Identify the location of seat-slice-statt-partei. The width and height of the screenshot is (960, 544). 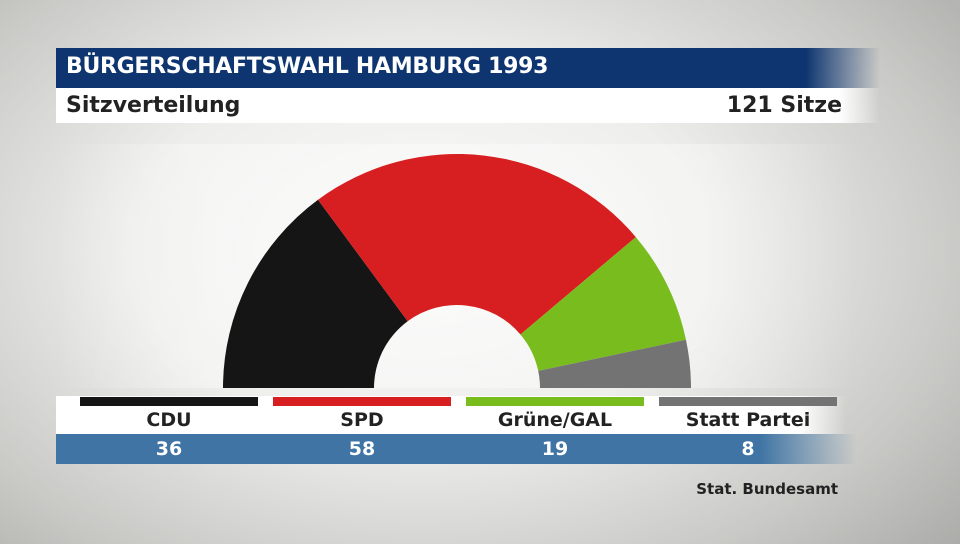
(614, 363).